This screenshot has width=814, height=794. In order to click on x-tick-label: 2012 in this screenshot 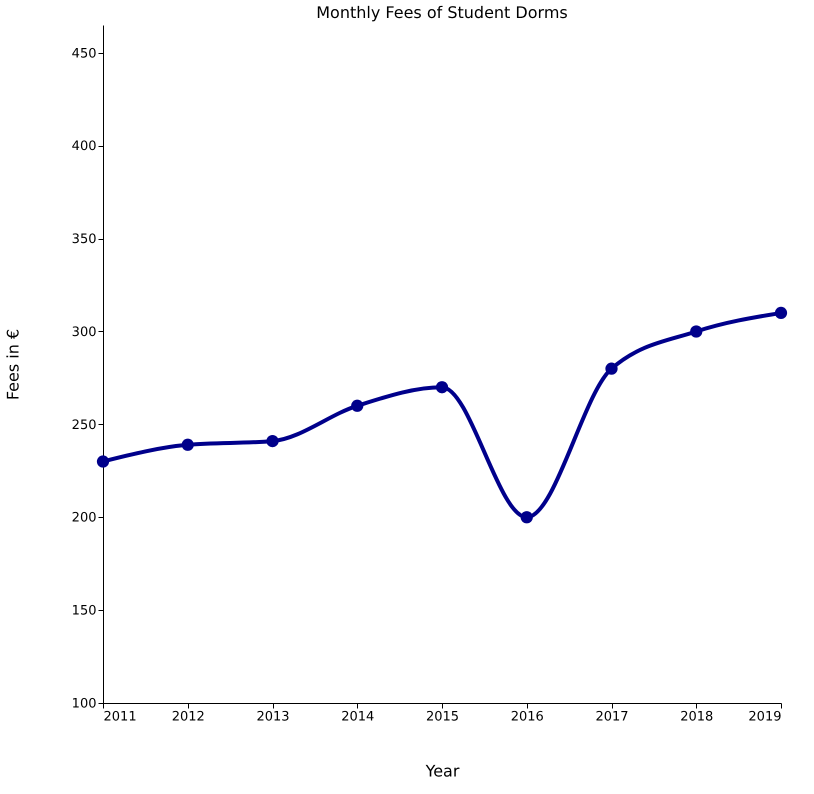, I will do `click(188, 717)`.